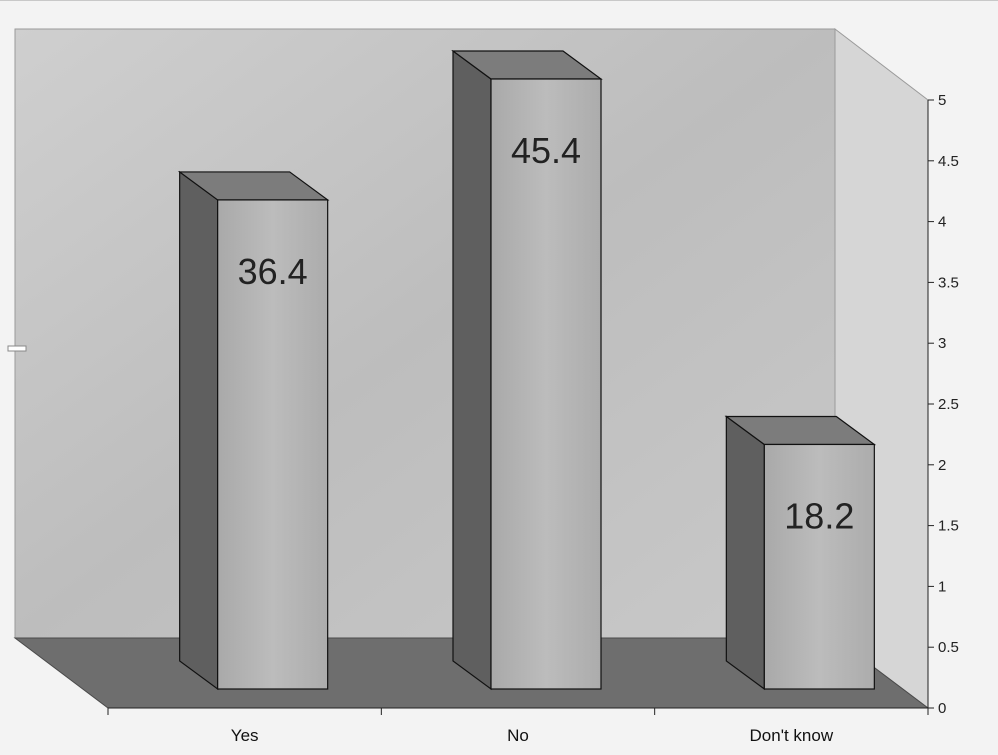  I want to click on data-label: 36.4, so click(273, 271).